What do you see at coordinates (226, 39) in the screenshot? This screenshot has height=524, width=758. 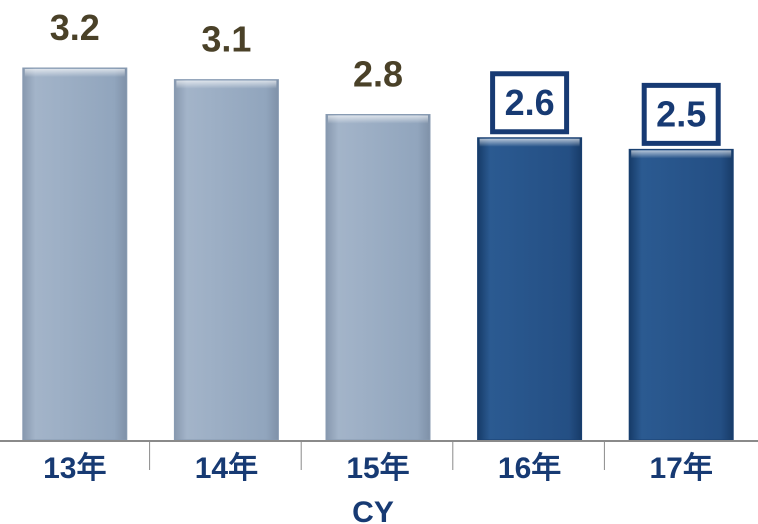 I see `data-label-2: 3.1` at bounding box center [226, 39].